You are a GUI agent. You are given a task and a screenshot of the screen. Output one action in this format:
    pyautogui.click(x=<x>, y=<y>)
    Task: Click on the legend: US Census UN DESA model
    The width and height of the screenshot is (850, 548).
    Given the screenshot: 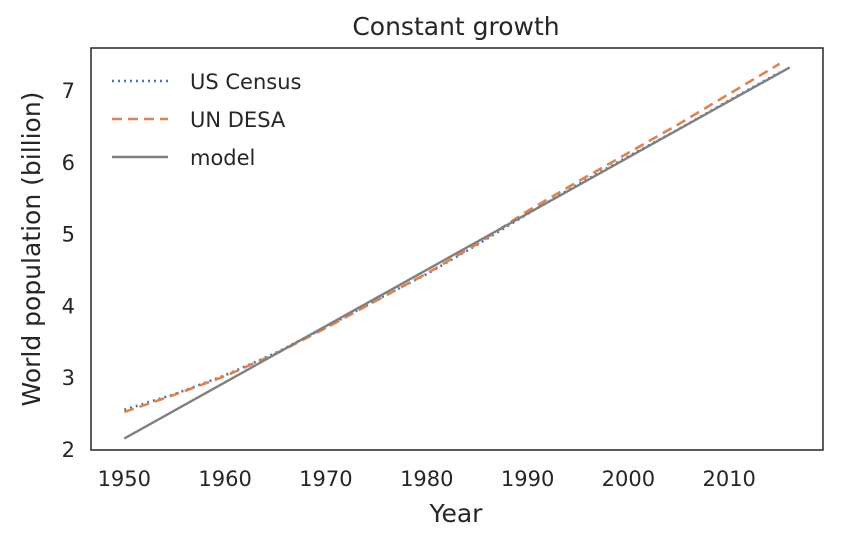 What is the action you would take?
    pyautogui.click(x=206, y=120)
    